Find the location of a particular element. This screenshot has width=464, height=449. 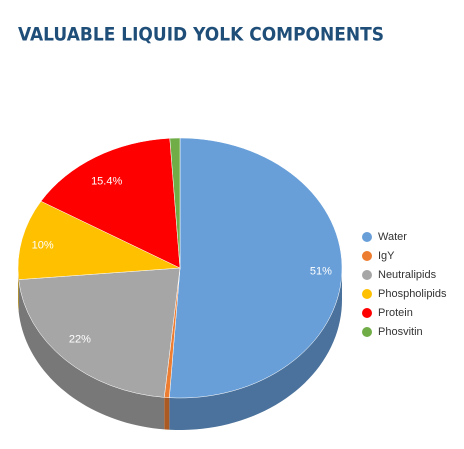

value-label: 15.4% is located at coordinates (106, 181).